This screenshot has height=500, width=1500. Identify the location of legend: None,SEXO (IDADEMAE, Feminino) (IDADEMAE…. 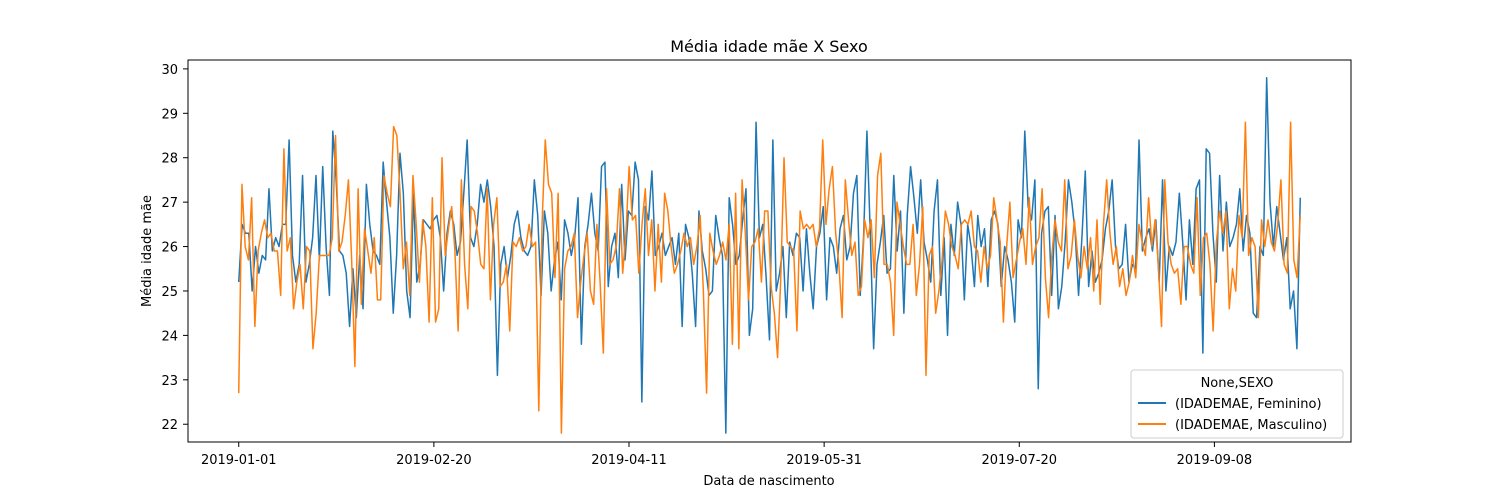
(1237, 404).